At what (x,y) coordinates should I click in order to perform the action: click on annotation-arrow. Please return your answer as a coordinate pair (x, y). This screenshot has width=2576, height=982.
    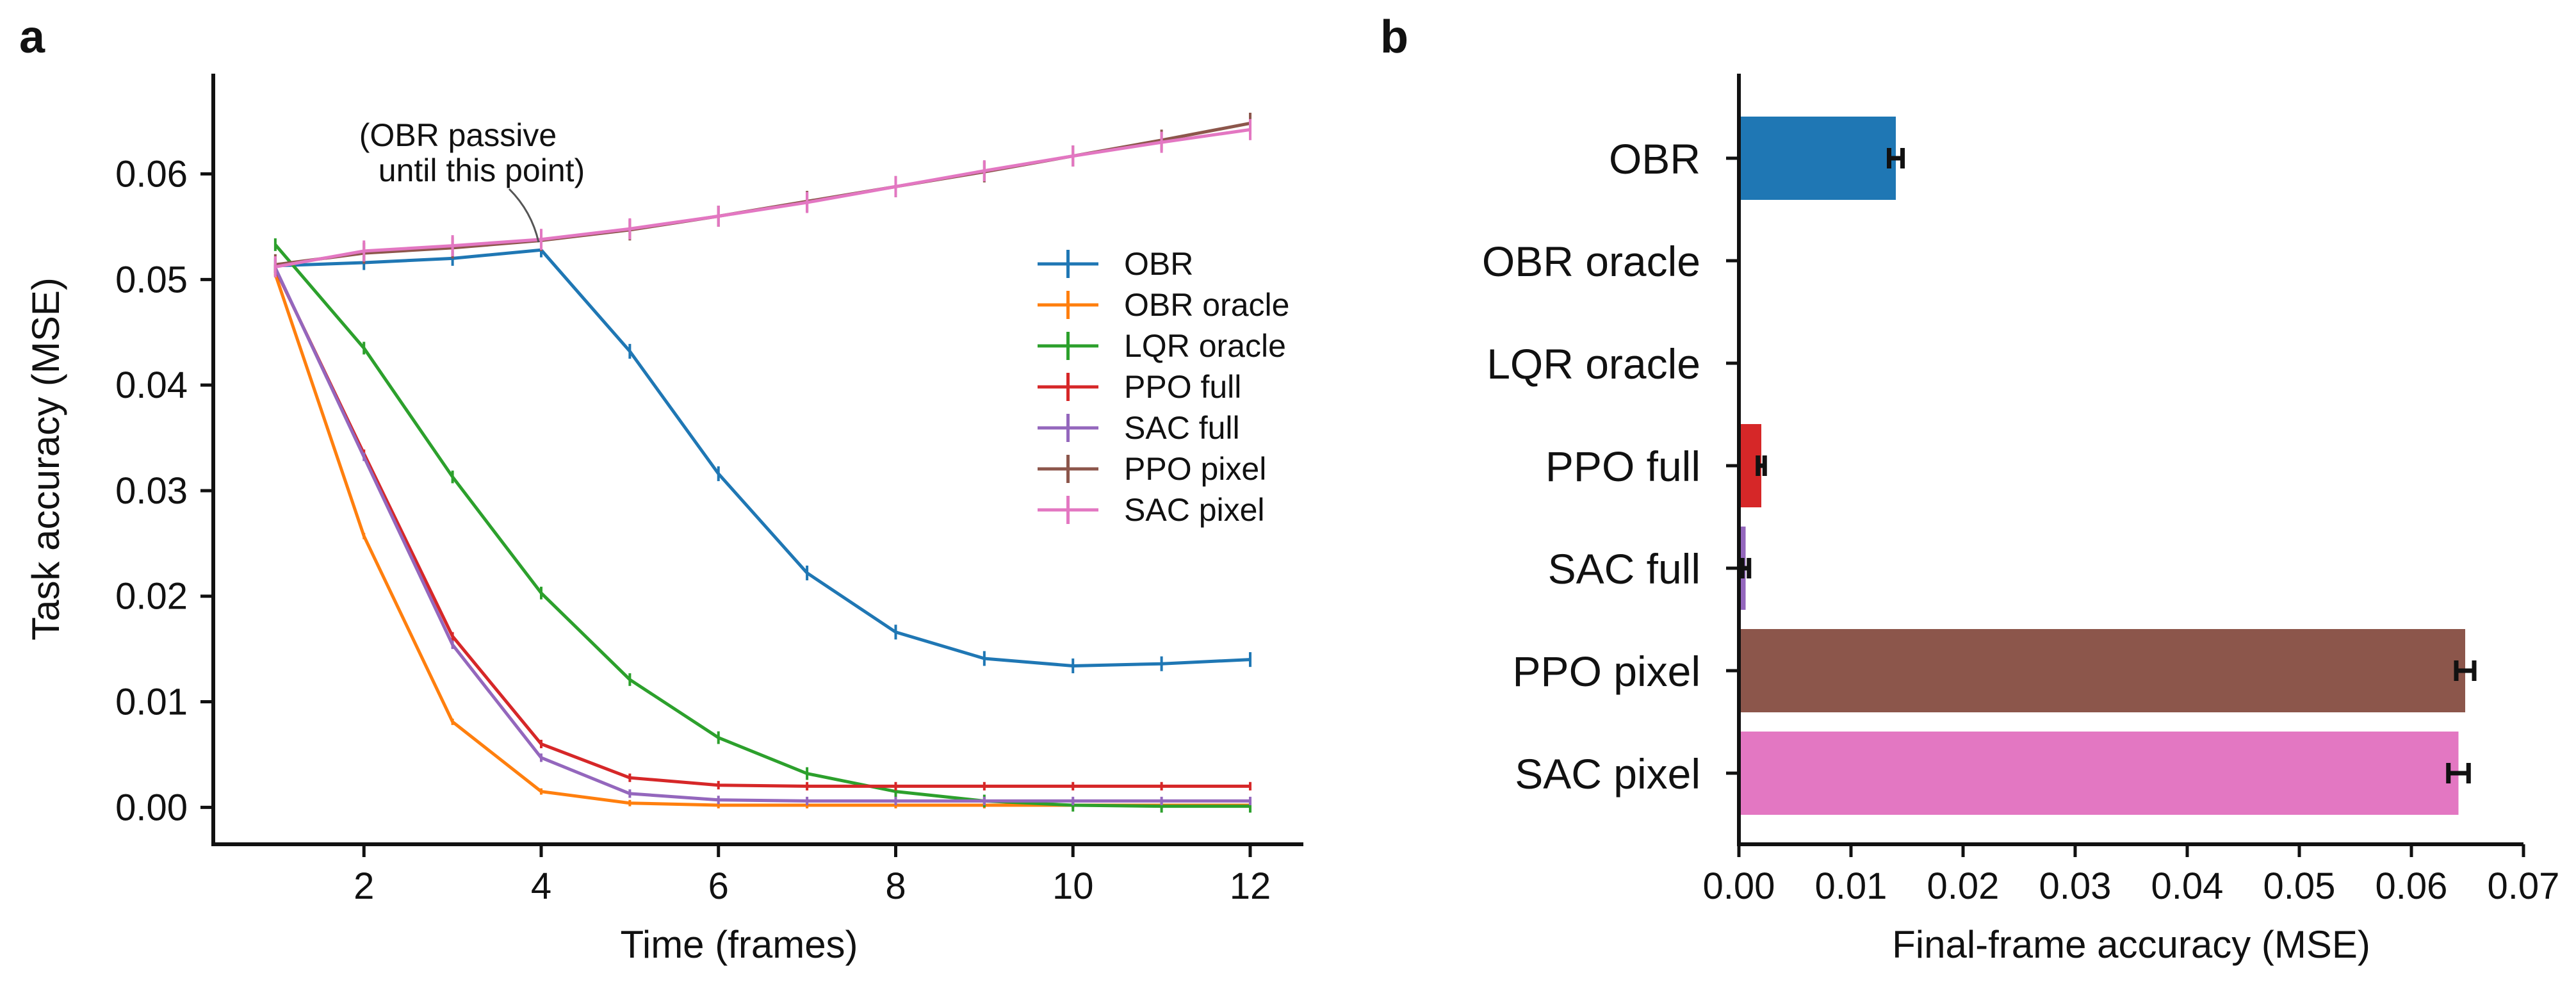
    Looking at the image, I should click on (524, 215).